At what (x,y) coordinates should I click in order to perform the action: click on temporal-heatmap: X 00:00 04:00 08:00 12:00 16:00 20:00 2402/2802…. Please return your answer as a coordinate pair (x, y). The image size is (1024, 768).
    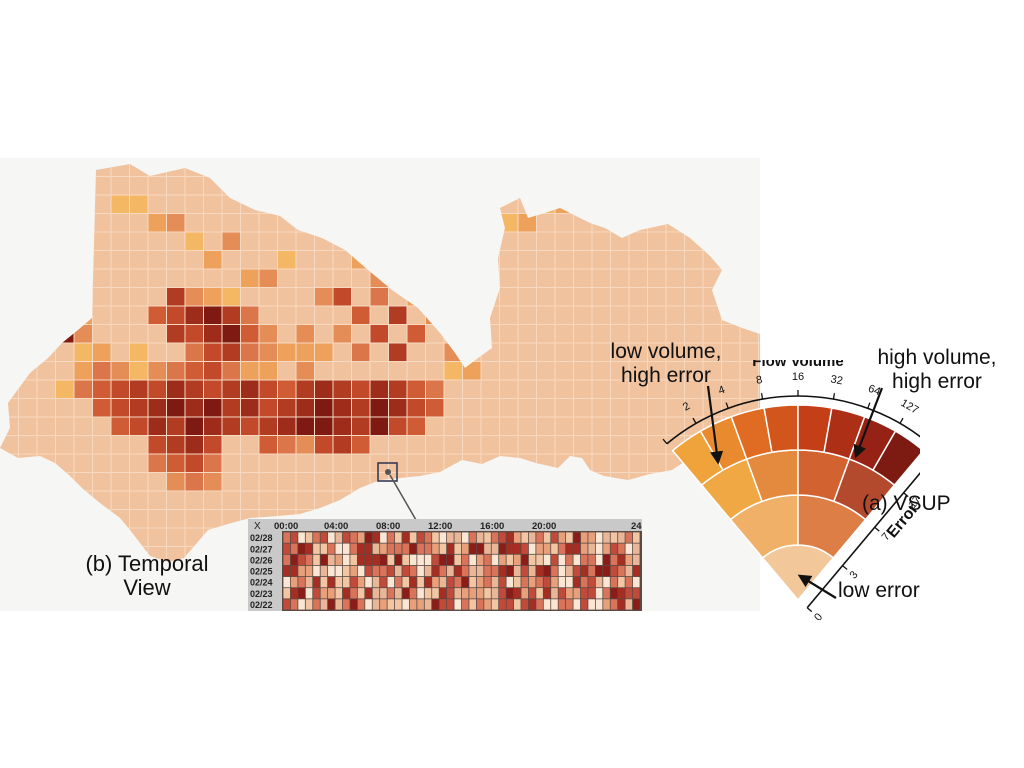
    Looking at the image, I should click on (445, 565).